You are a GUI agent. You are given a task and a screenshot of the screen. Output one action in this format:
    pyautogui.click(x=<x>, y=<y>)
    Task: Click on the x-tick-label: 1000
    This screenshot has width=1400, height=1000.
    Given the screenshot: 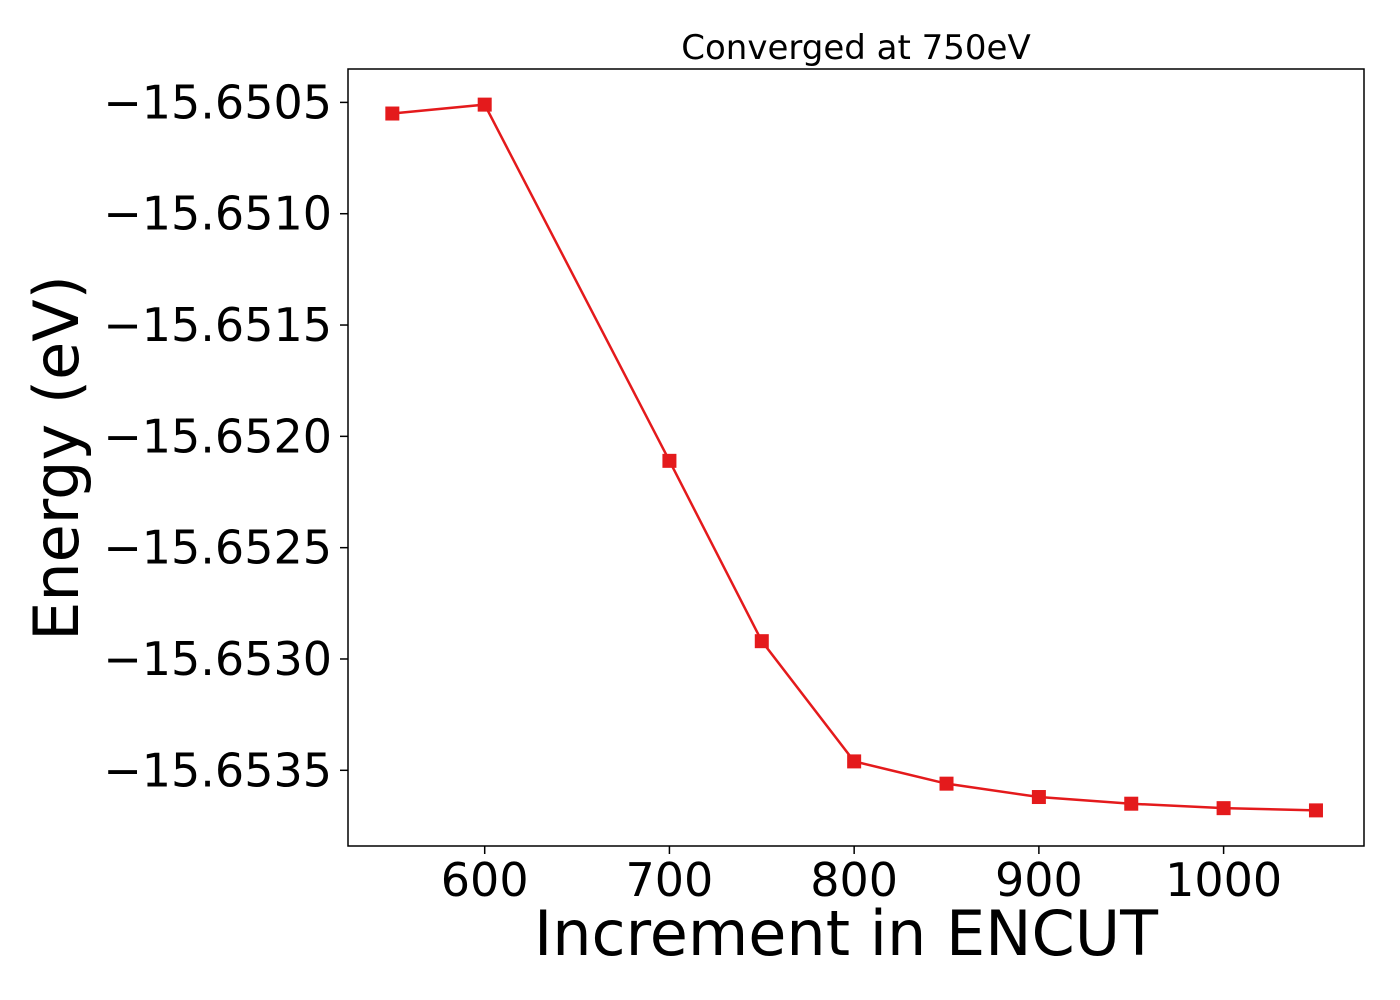 What is the action you would take?
    pyautogui.click(x=1223, y=880)
    